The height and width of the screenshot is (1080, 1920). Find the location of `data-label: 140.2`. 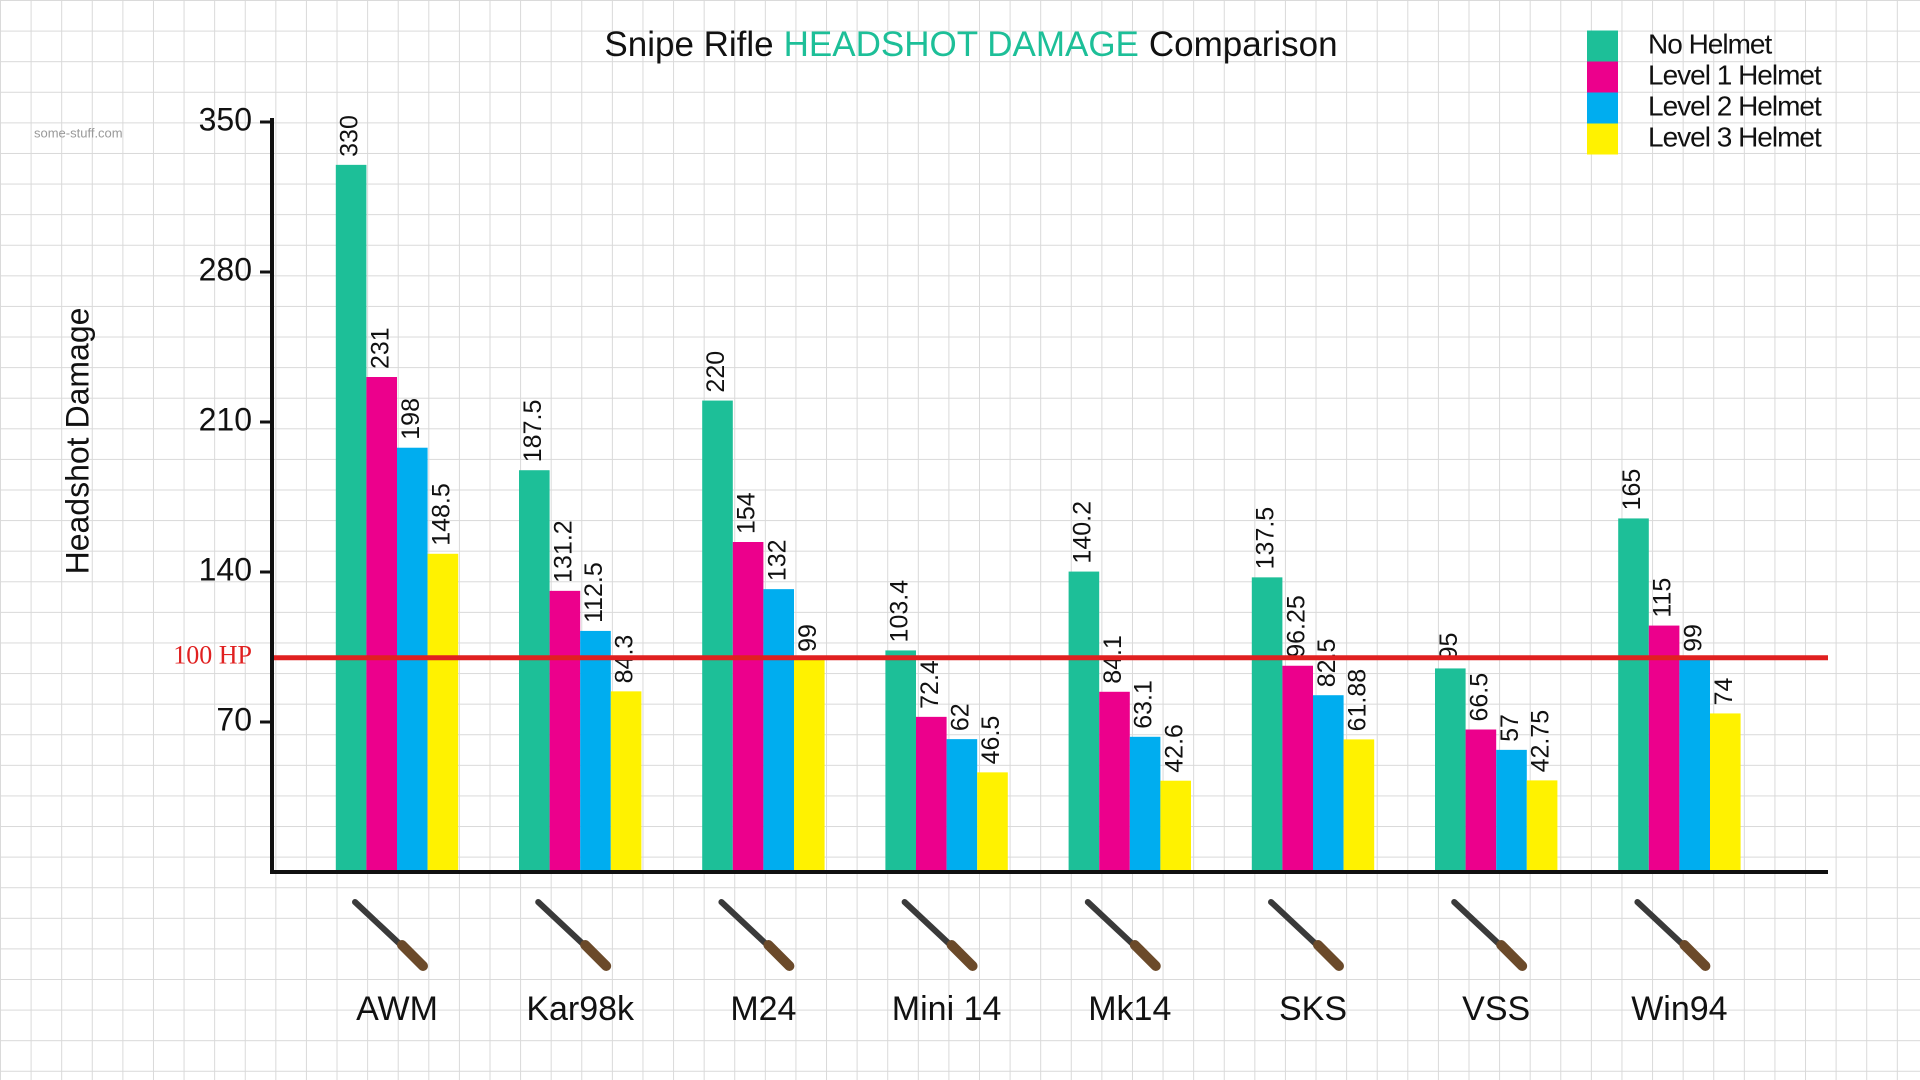

data-label: 140.2 is located at coordinates (1083, 532).